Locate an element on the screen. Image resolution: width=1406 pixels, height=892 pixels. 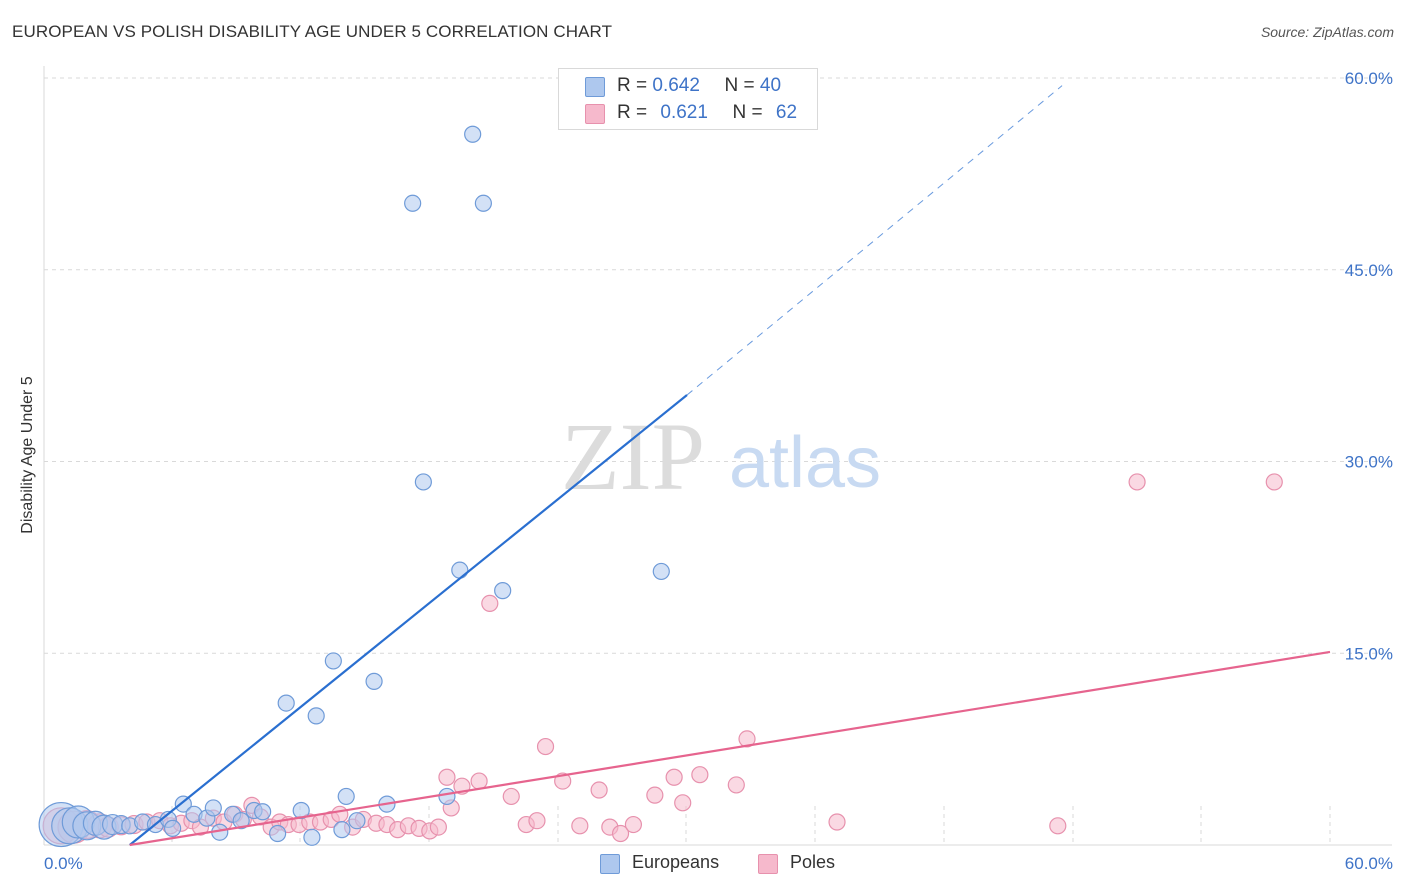
europeans-legend-swatch is located at coordinates (610, 864).